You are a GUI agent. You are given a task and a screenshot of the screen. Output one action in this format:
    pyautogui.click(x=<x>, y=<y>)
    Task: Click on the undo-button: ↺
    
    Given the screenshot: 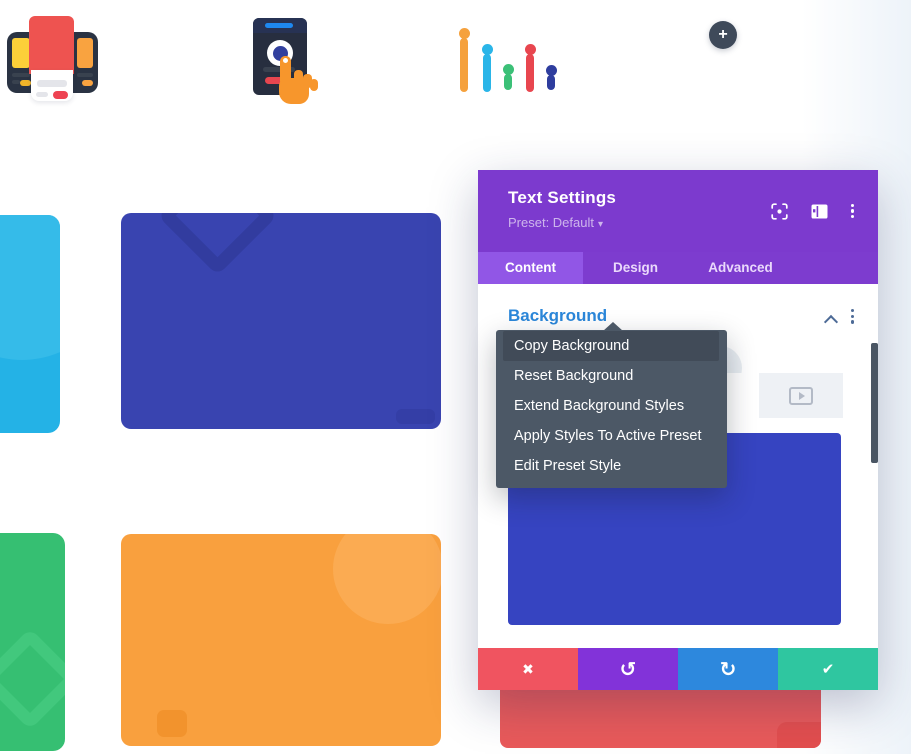 What is the action you would take?
    pyautogui.click(x=628, y=669)
    